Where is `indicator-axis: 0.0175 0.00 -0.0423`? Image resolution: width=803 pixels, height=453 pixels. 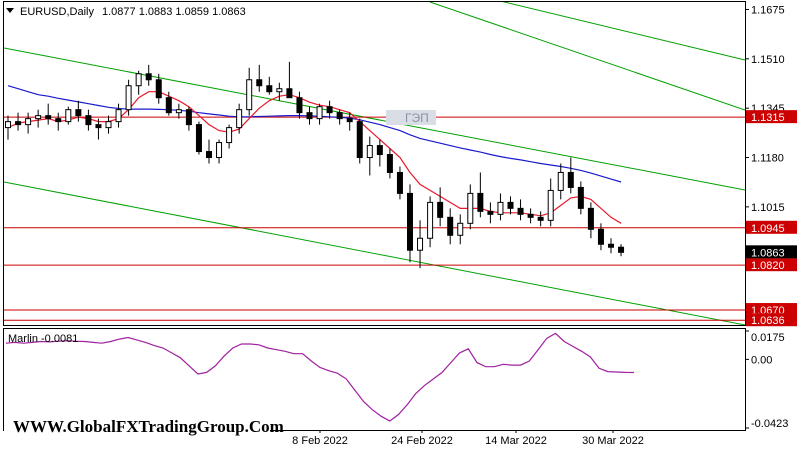
indicator-axis: 0.0175 0.00 -0.0423 is located at coordinates (766, 380).